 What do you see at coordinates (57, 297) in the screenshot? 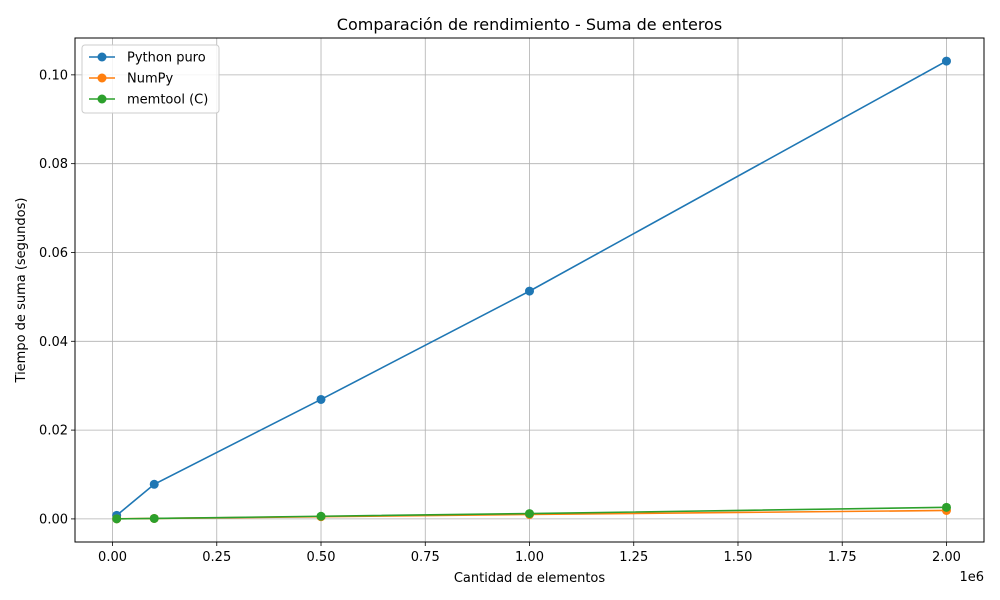
I see `y-axis: 0.00 0.02 0.04 0.06 0.08 0.10` at bounding box center [57, 297].